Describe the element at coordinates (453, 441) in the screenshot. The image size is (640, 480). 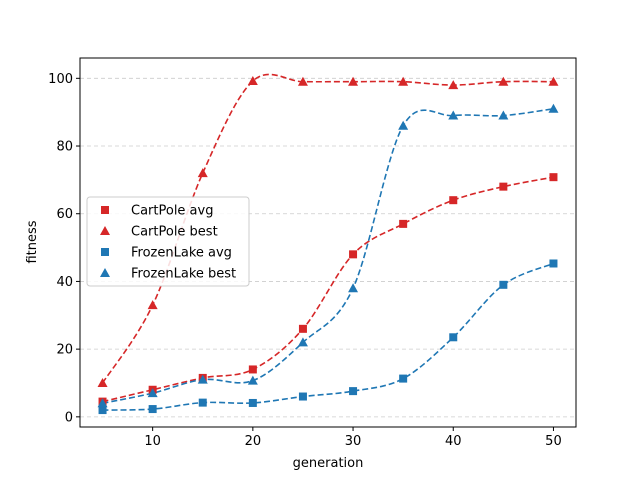
I see `x-tick-label: 40` at that location.